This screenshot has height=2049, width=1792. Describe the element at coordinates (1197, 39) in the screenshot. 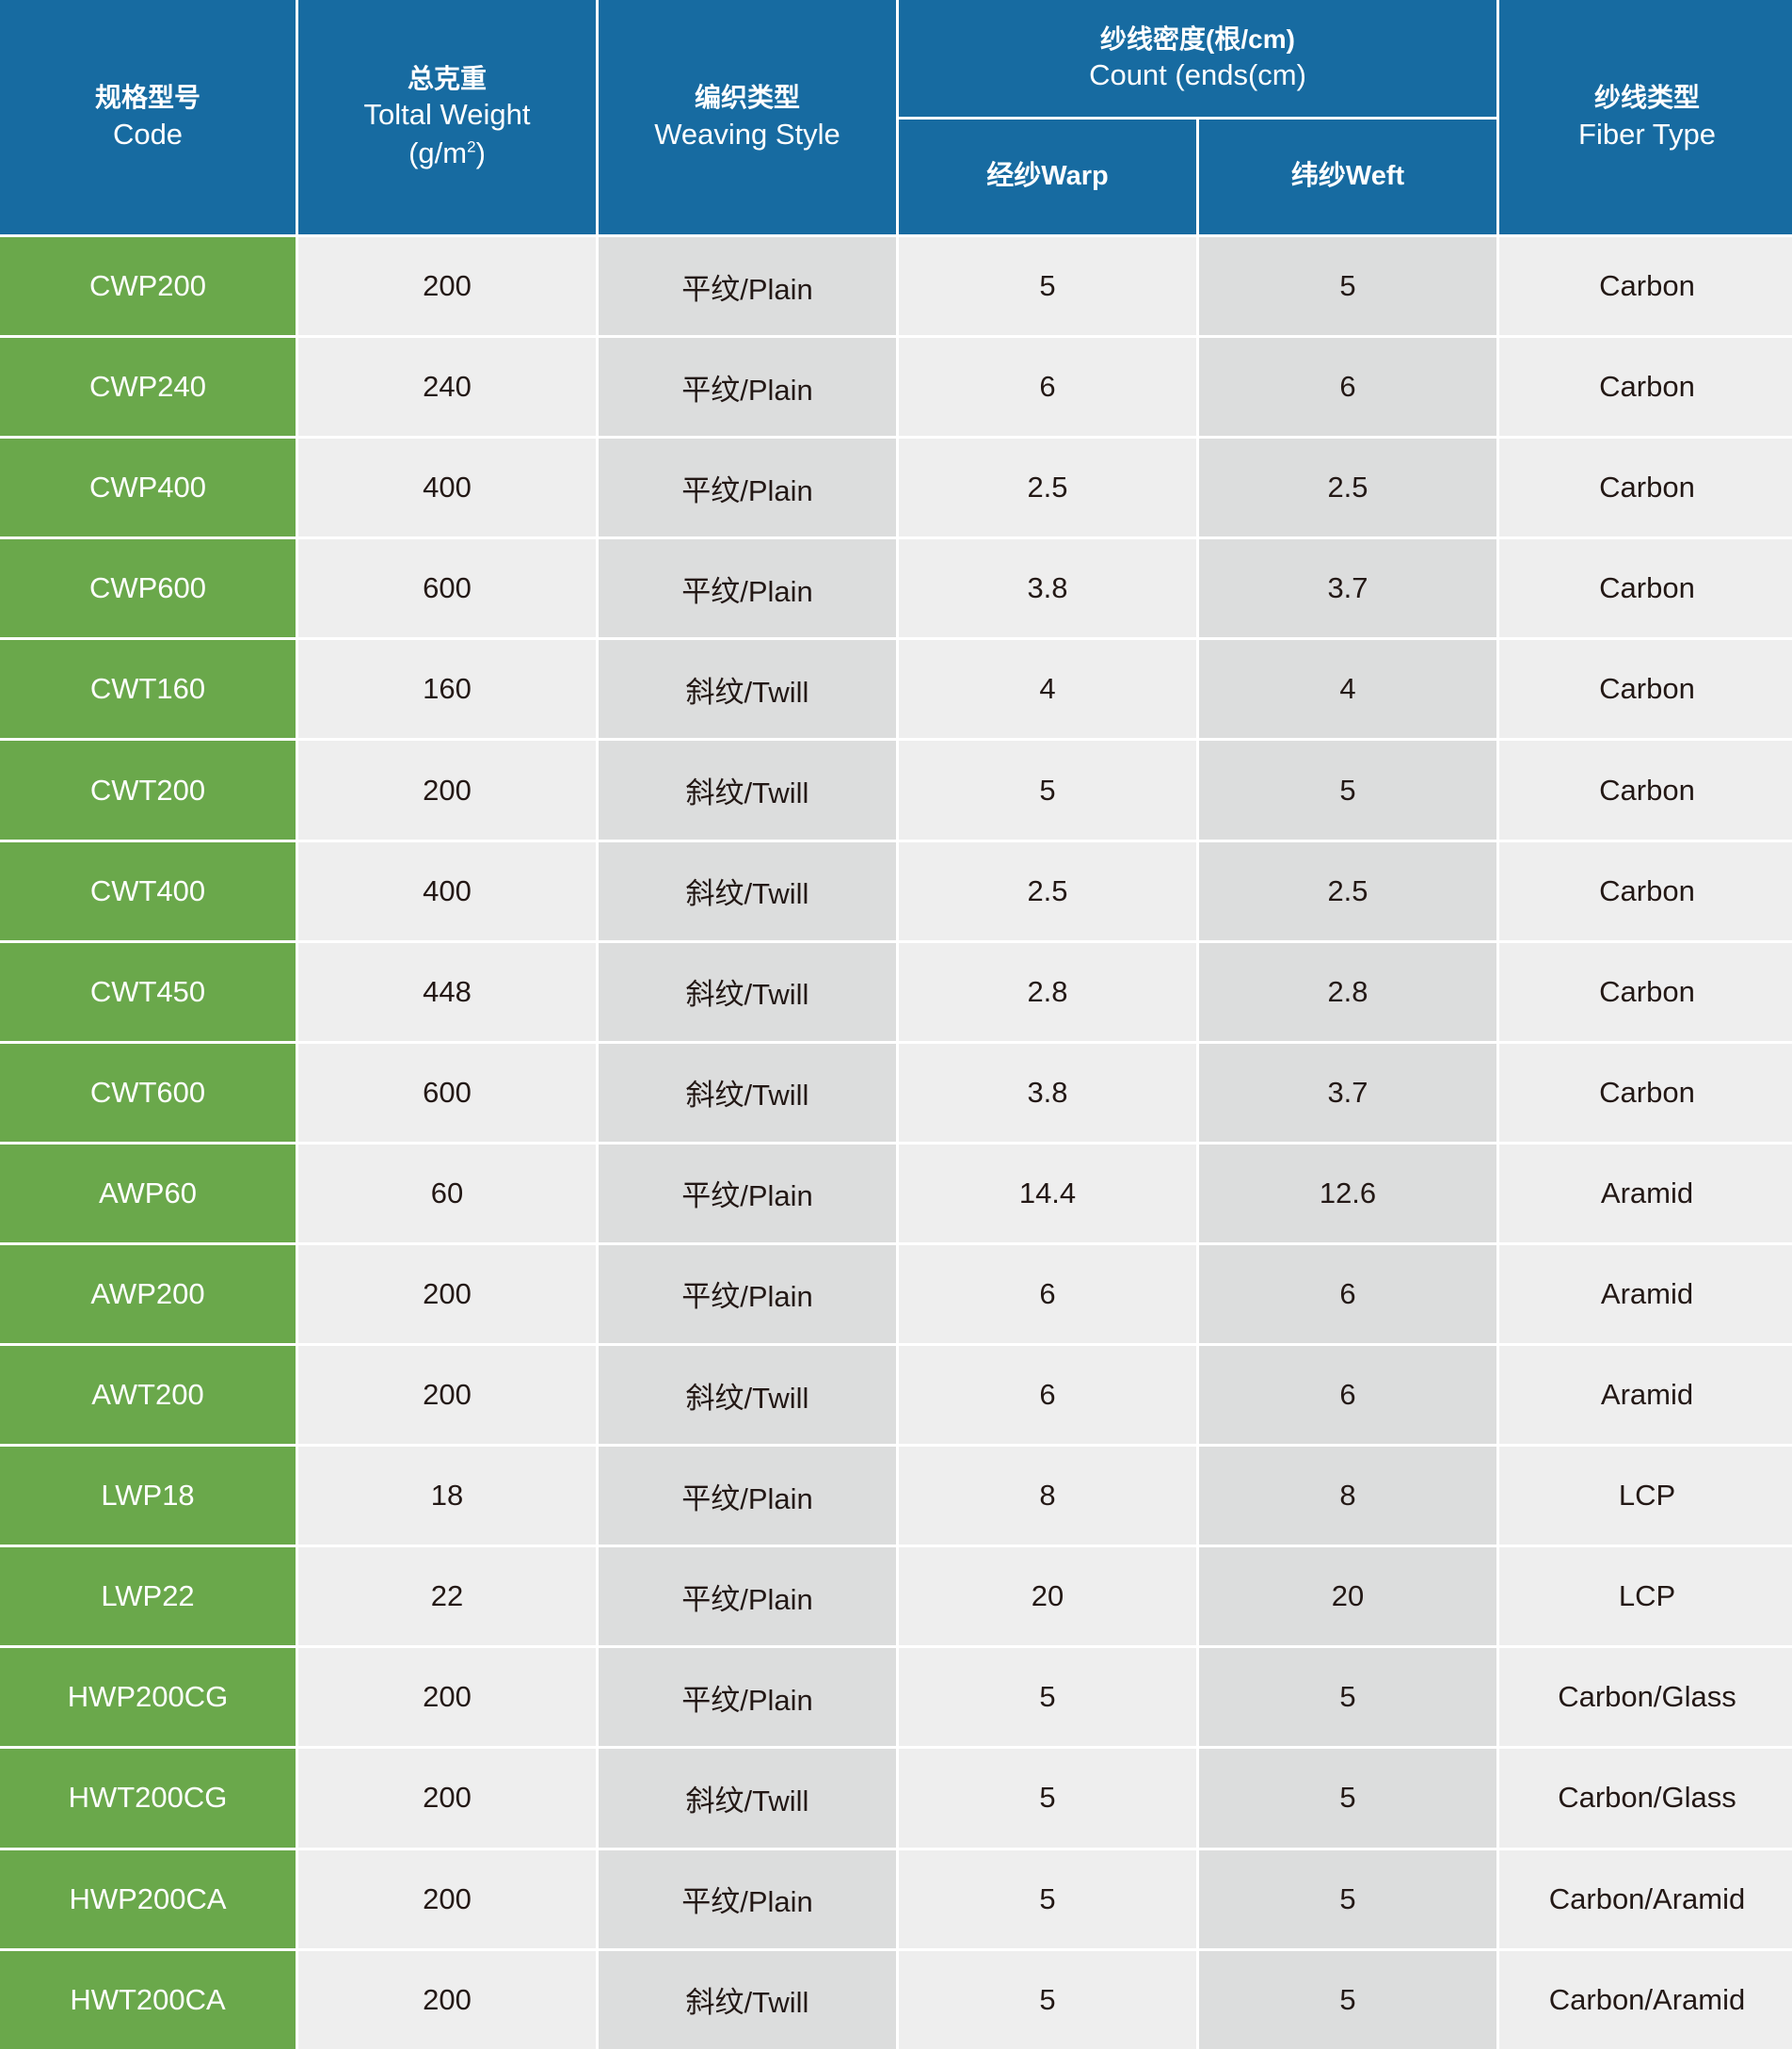

I see `header-count-zh: 纱线密度(根/cm)` at that location.